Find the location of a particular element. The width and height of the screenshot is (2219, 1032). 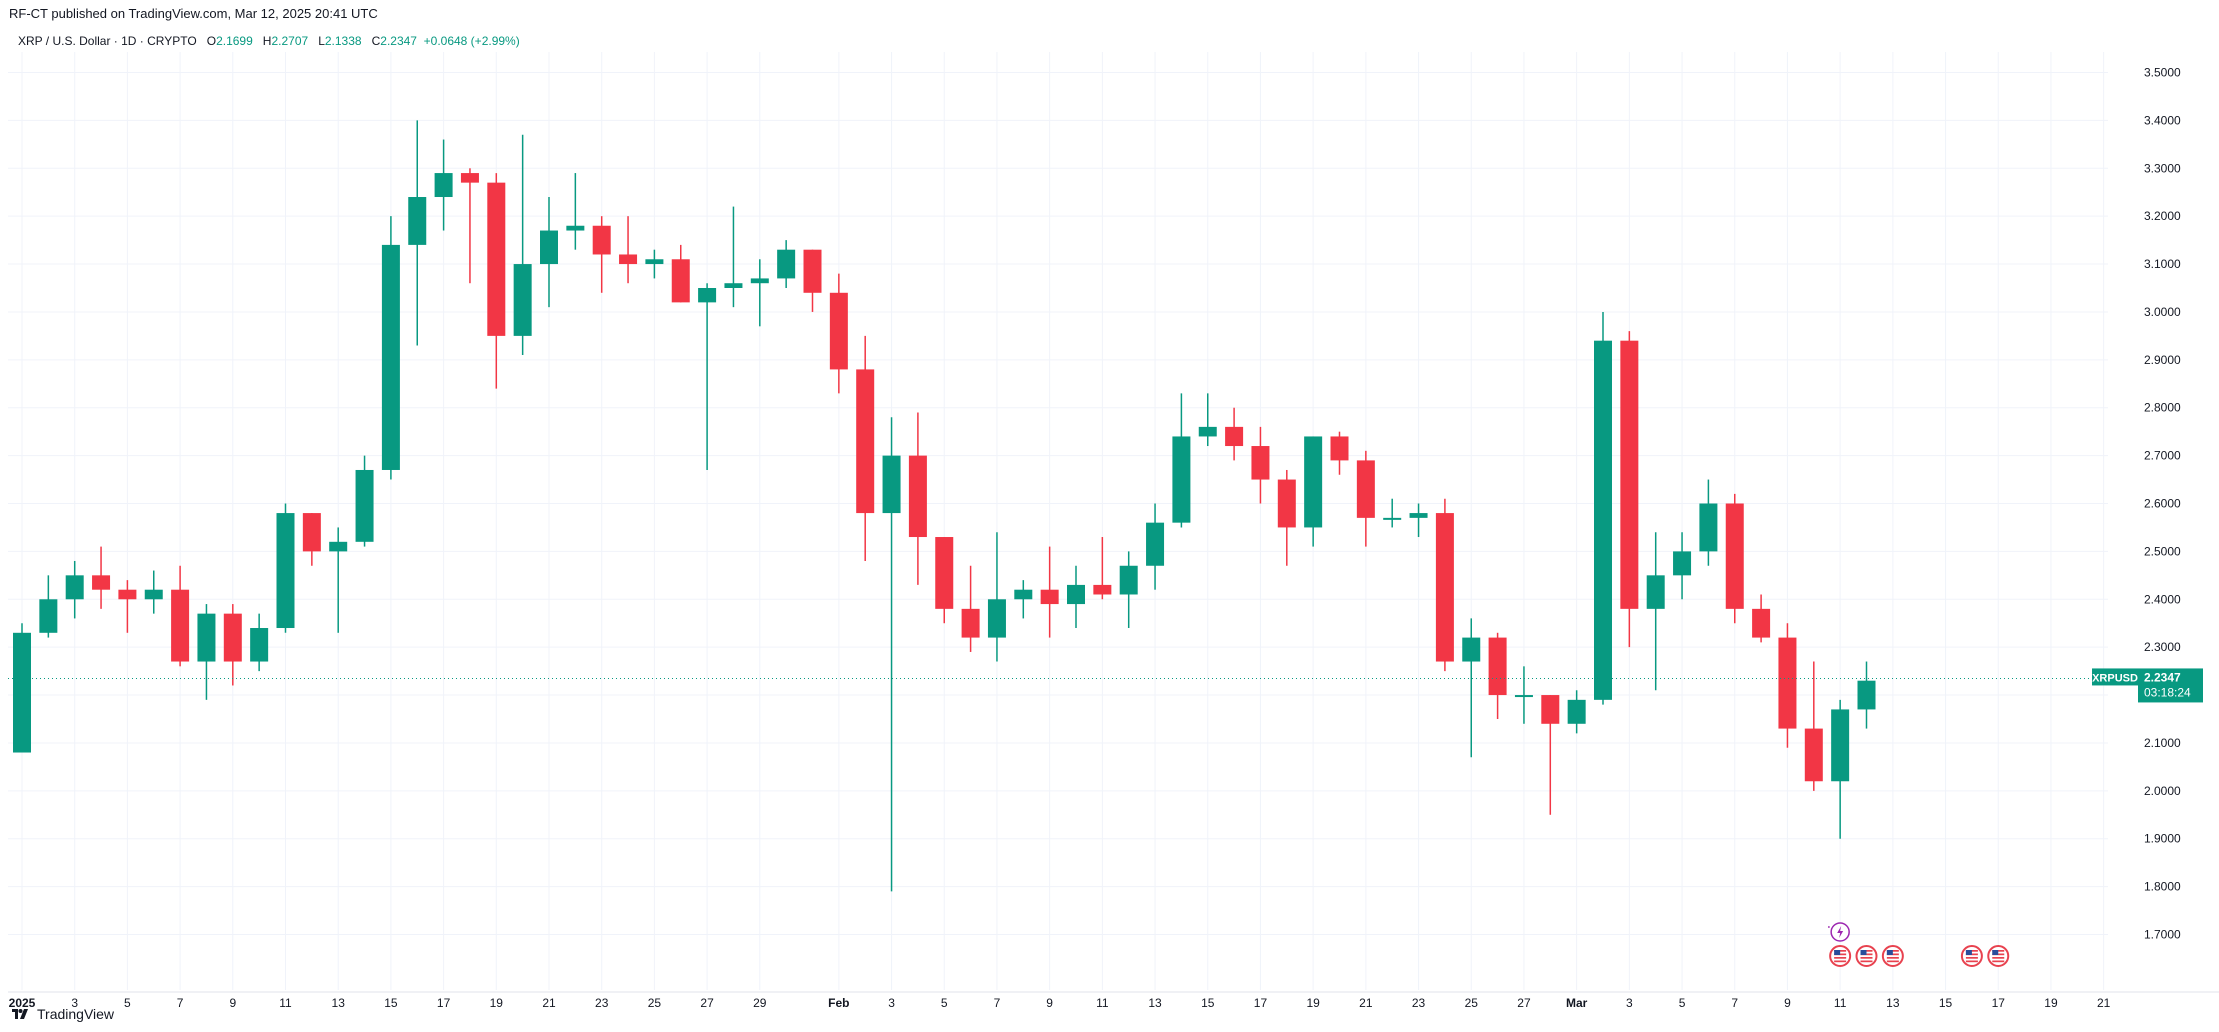

price-tick-label: 2.8000 is located at coordinates (2162, 408).